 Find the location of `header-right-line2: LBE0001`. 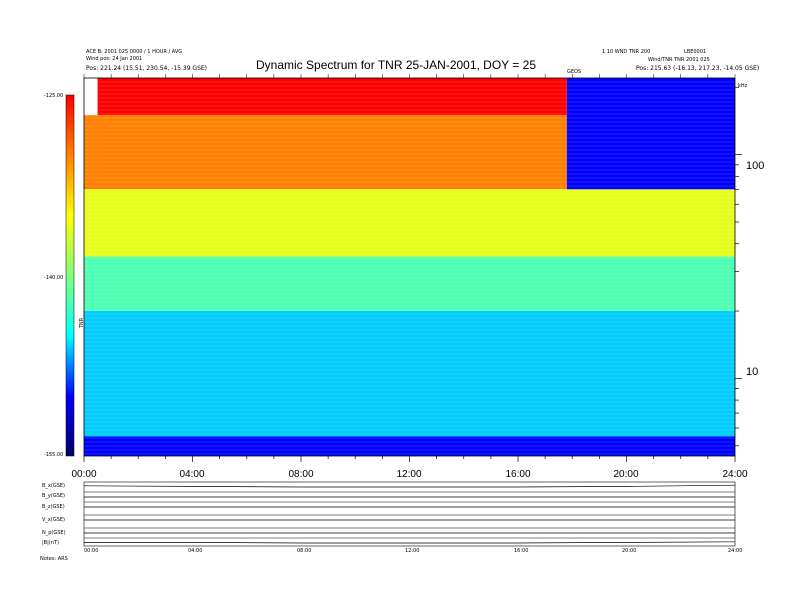

header-right-line2: LBE0001 is located at coordinates (695, 52).